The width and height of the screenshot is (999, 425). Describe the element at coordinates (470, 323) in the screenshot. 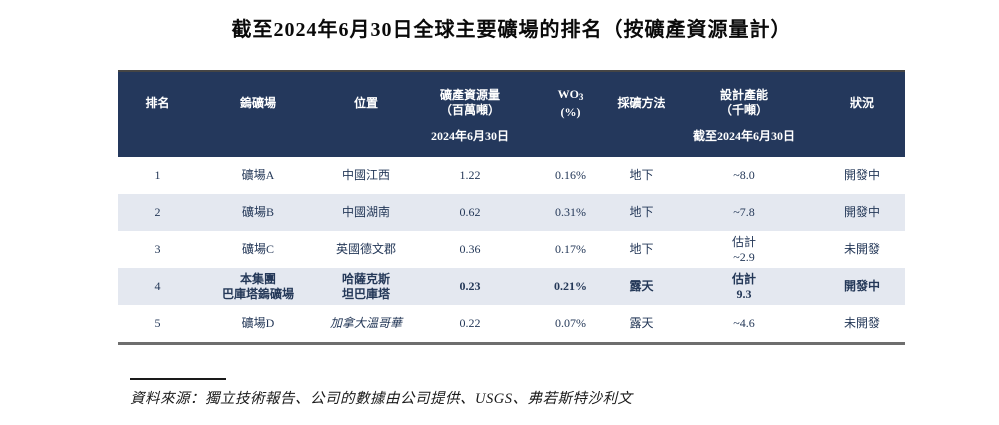

I see `resources-cell: 0.22` at that location.